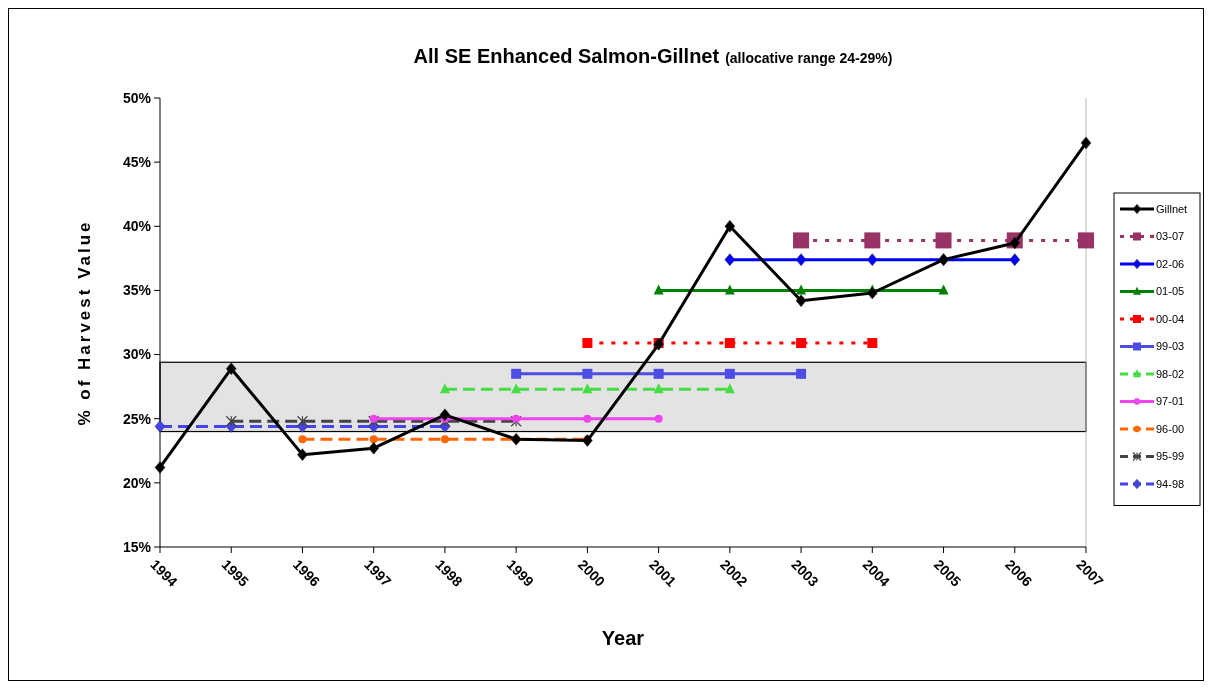 The image size is (1212, 689). I want to click on legend-label: 01-05, so click(1170, 291).